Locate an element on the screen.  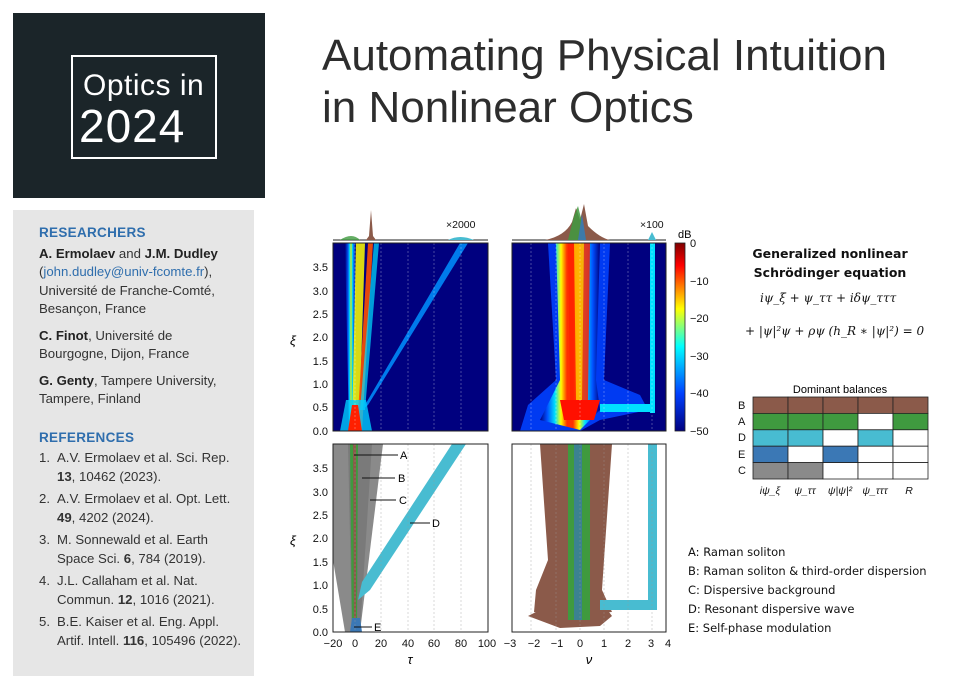
logo-line1: Optics in is located at coordinates (144, 85).